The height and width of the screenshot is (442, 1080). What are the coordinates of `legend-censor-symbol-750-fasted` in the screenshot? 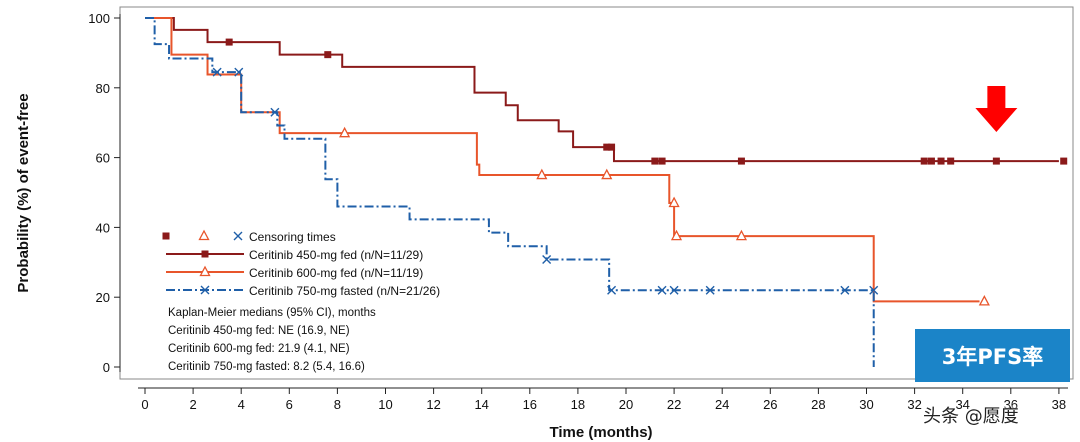 It's located at (238, 236).